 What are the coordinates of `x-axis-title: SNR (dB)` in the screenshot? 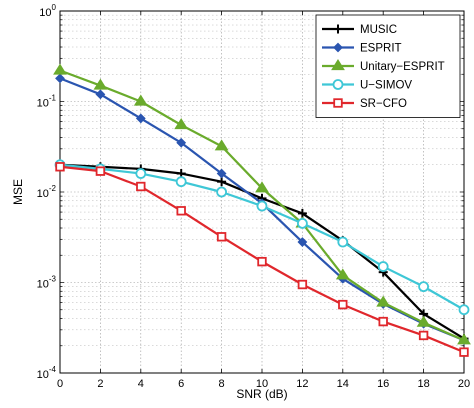 It's located at (261, 394).